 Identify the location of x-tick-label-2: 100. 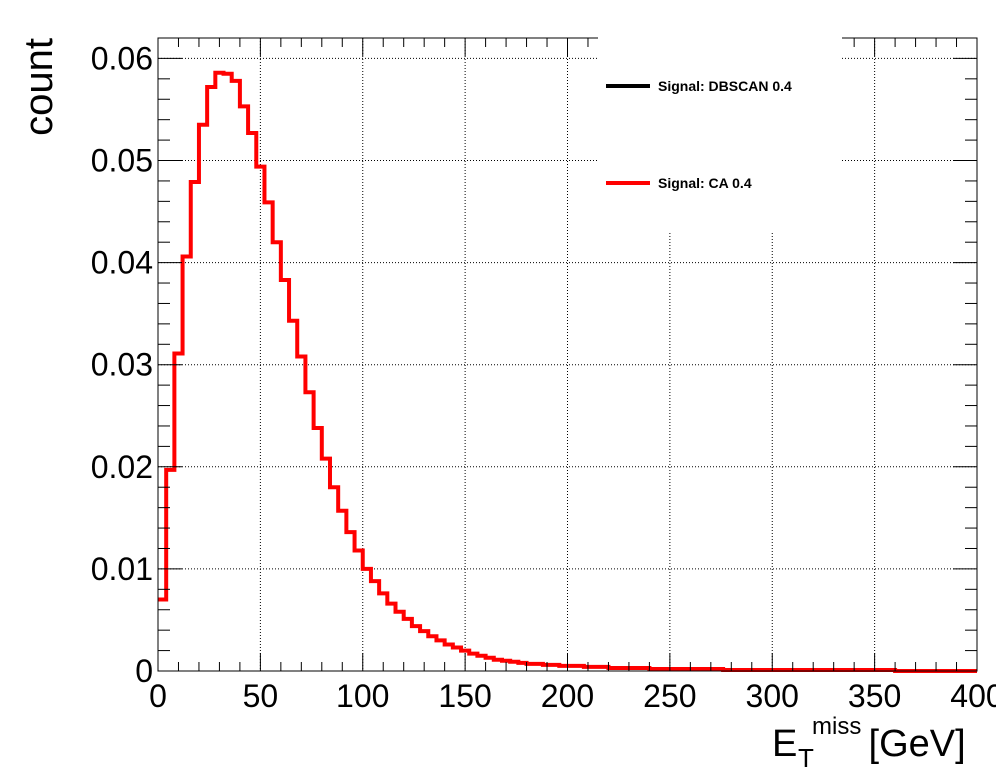
(362, 696).